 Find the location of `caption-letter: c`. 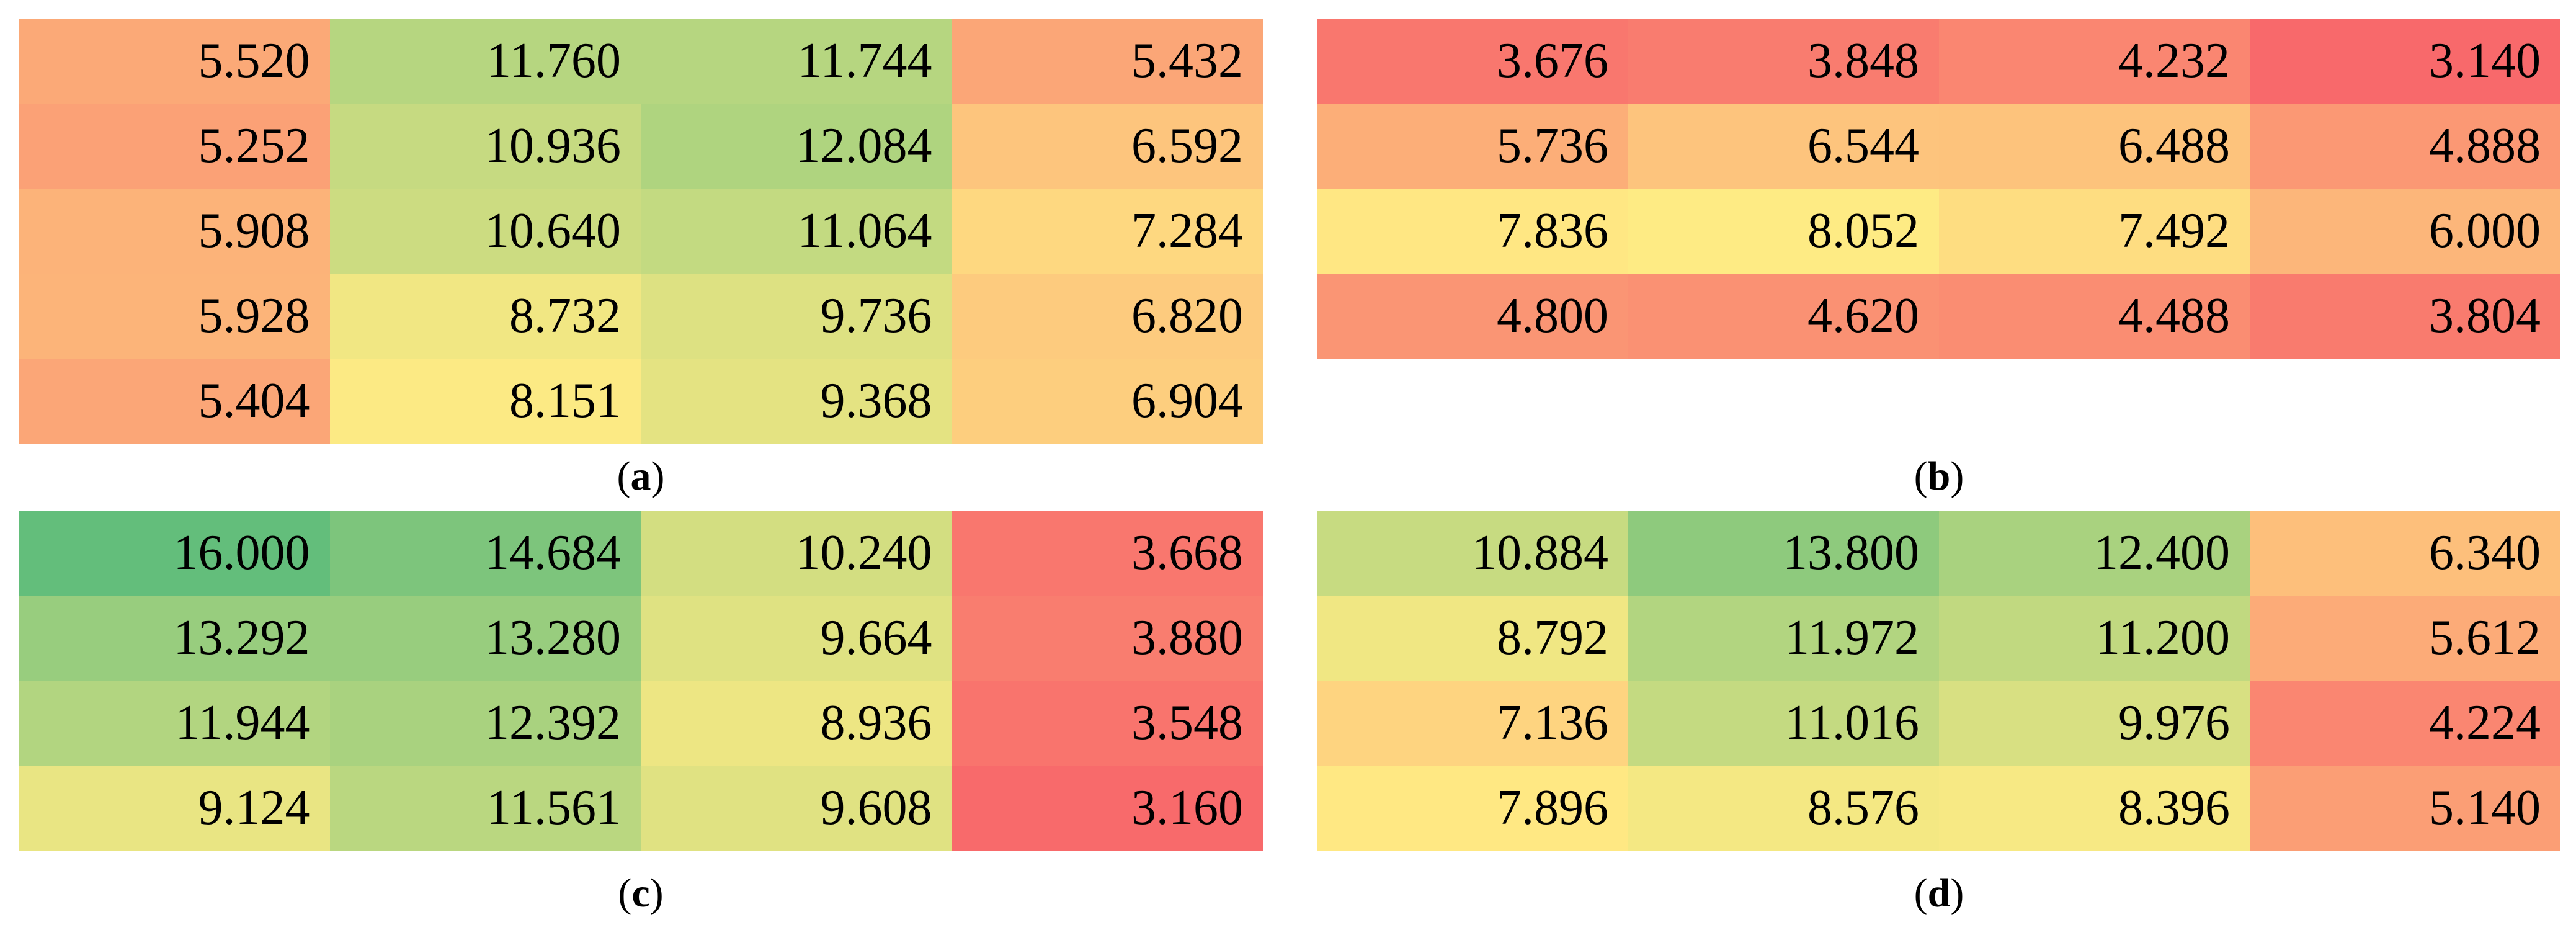

caption-letter: c is located at coordinates (640, 893).